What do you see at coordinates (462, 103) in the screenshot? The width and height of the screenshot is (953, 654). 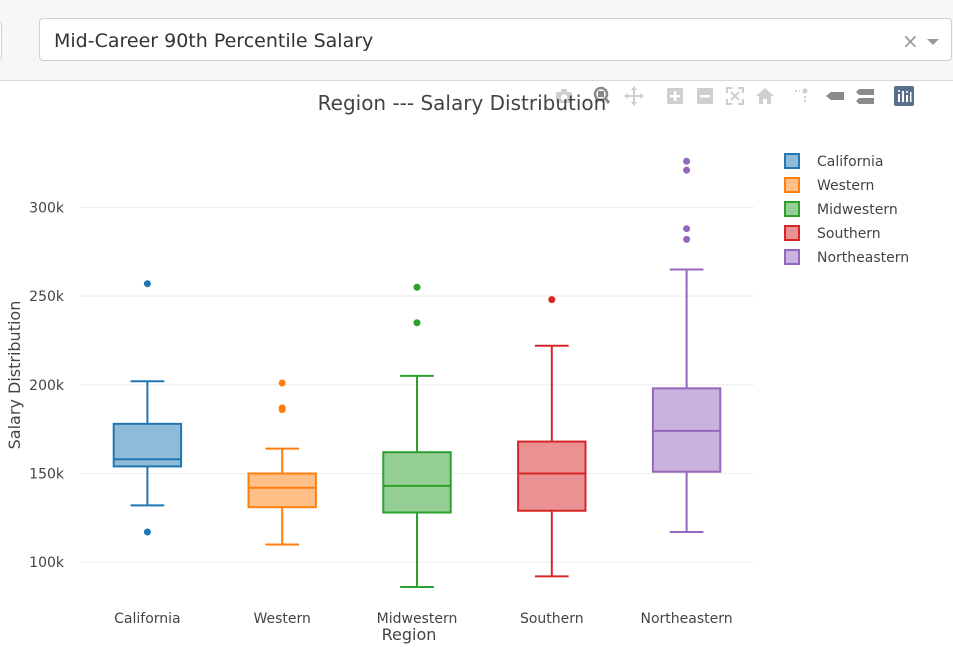 I see `chart-title: Region --- Salary Distribution` at bounding box center [462, 103].